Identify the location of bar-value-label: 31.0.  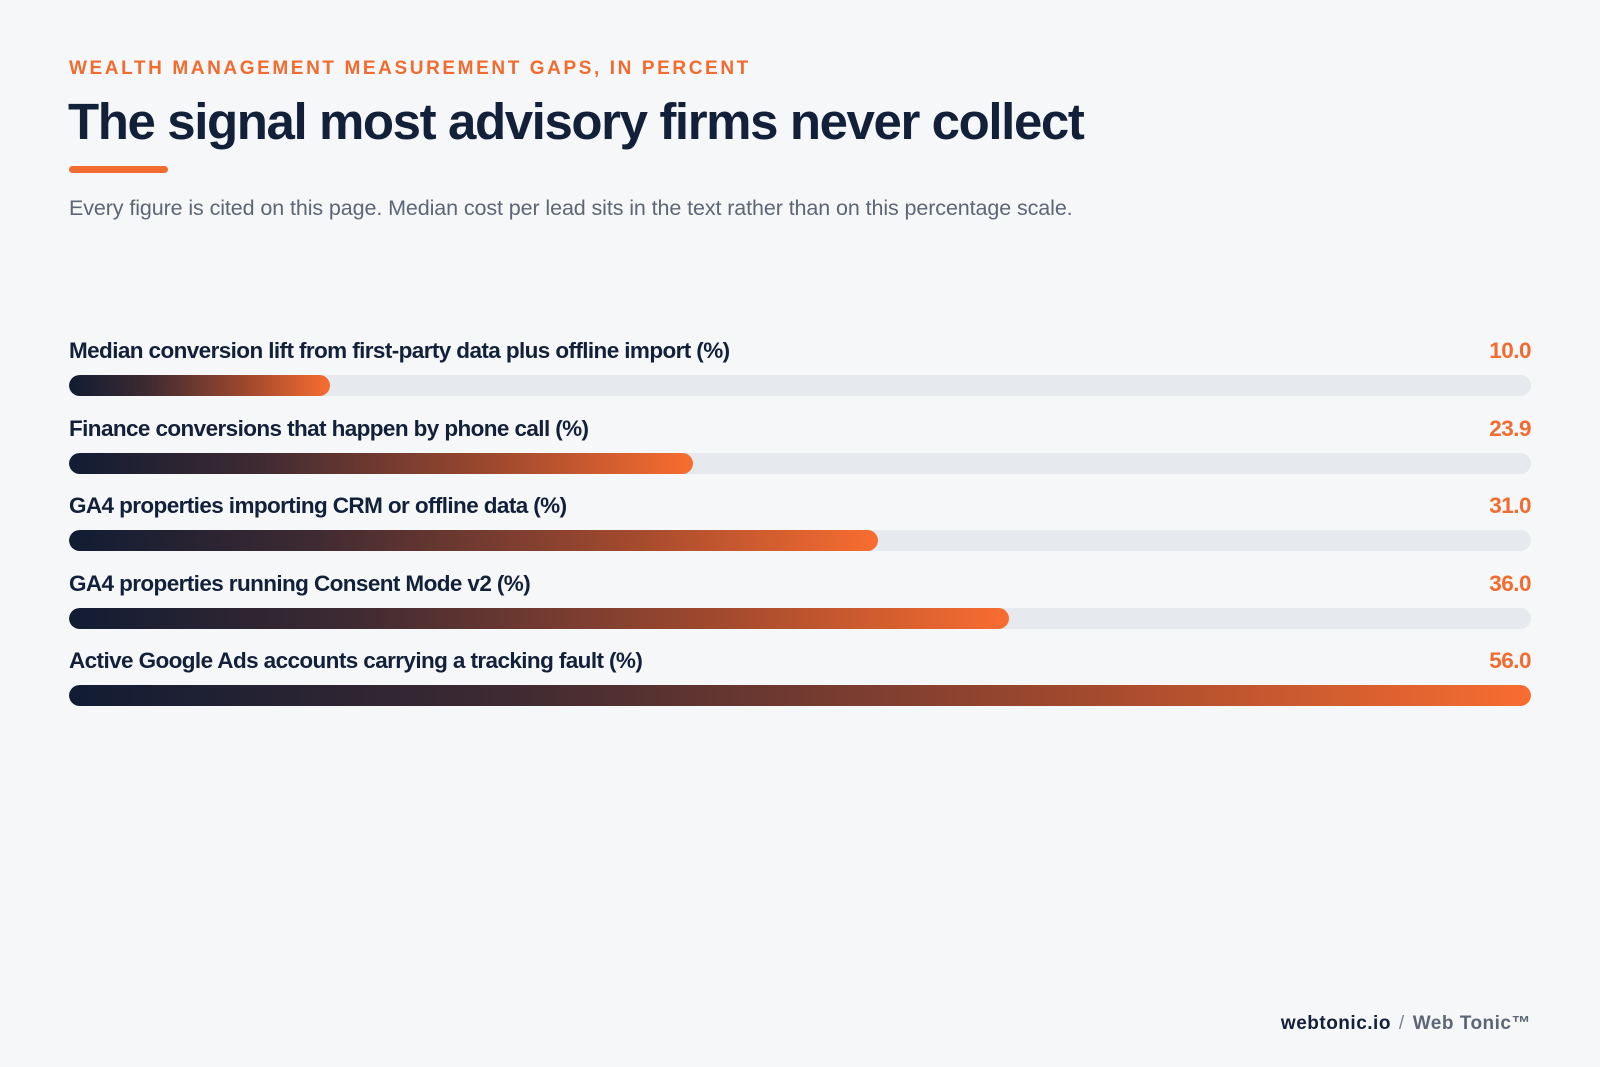
(1510, 505).